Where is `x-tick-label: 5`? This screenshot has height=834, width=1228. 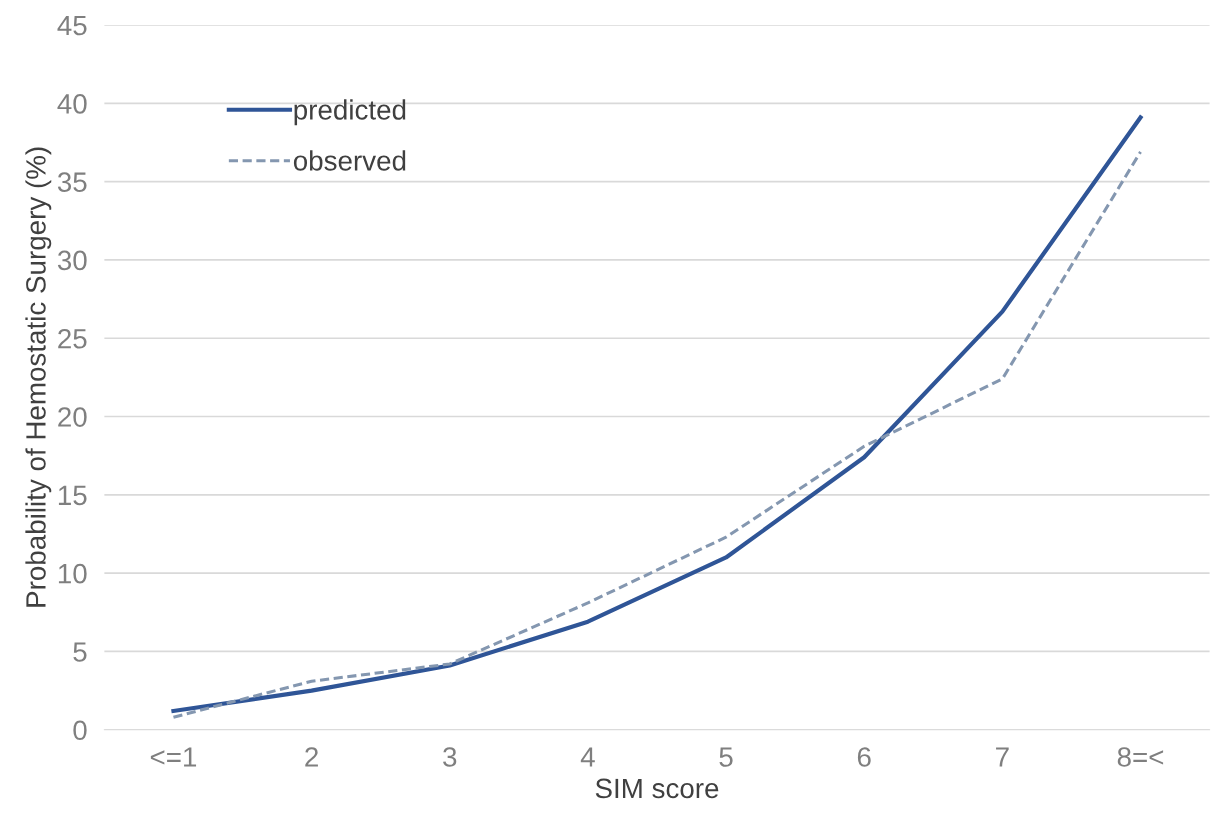
x-tick-label: 5 is located at coordinates (726, 757).